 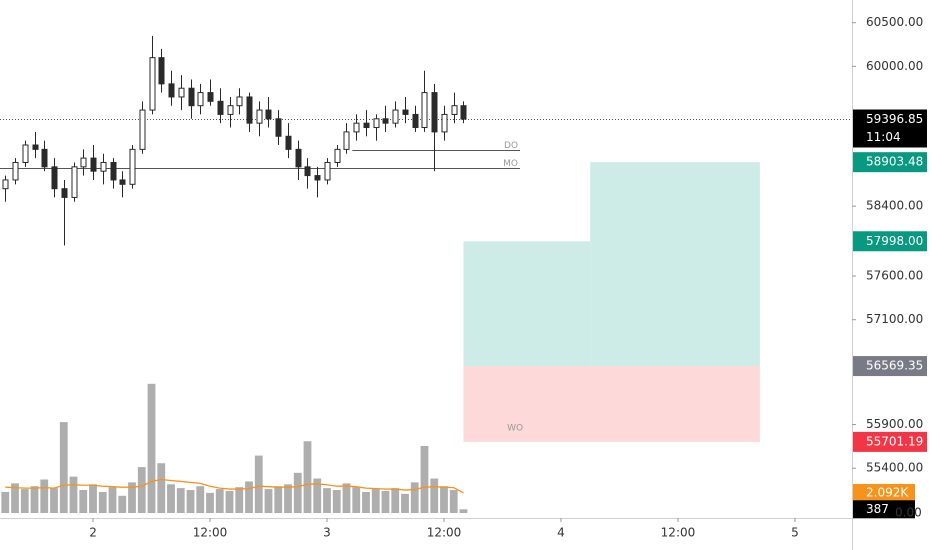 I want to click on price-label: 55701.19, so click(x=894, y=441).